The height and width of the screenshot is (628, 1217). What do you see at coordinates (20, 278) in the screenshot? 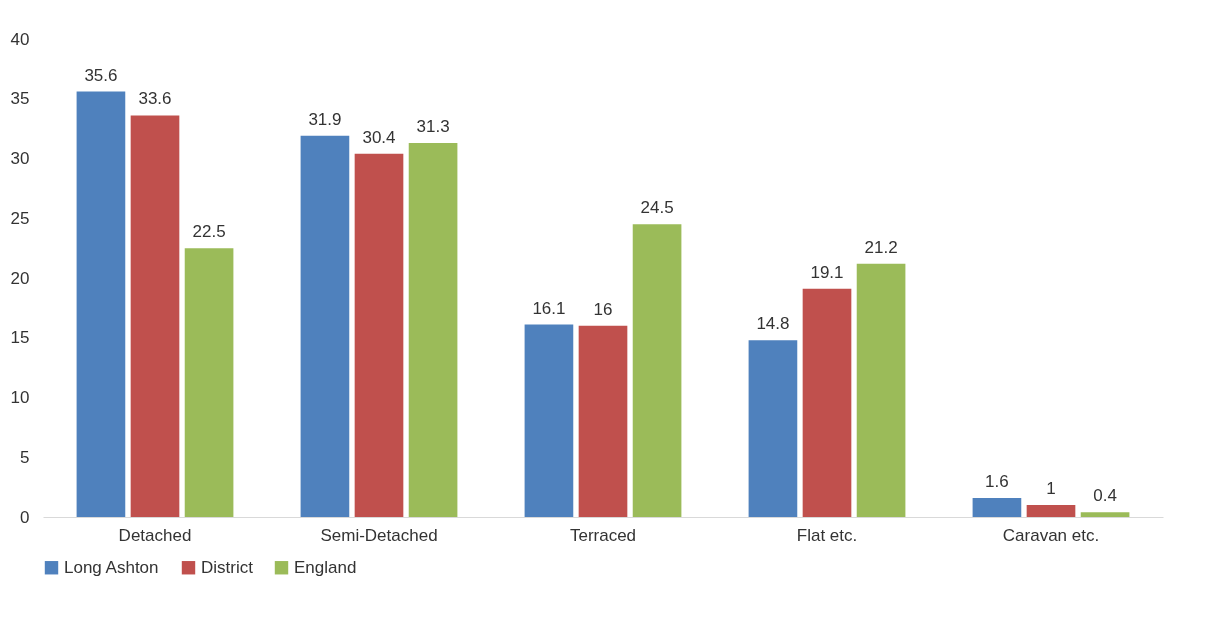
I see `y-tick-label: 20` at bounding box center [20, 278].